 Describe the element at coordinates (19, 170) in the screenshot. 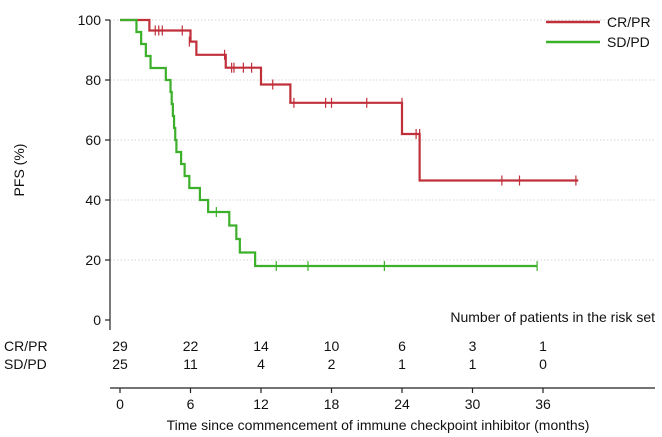

I see `y-axis-label: PFS (%)` at that location.